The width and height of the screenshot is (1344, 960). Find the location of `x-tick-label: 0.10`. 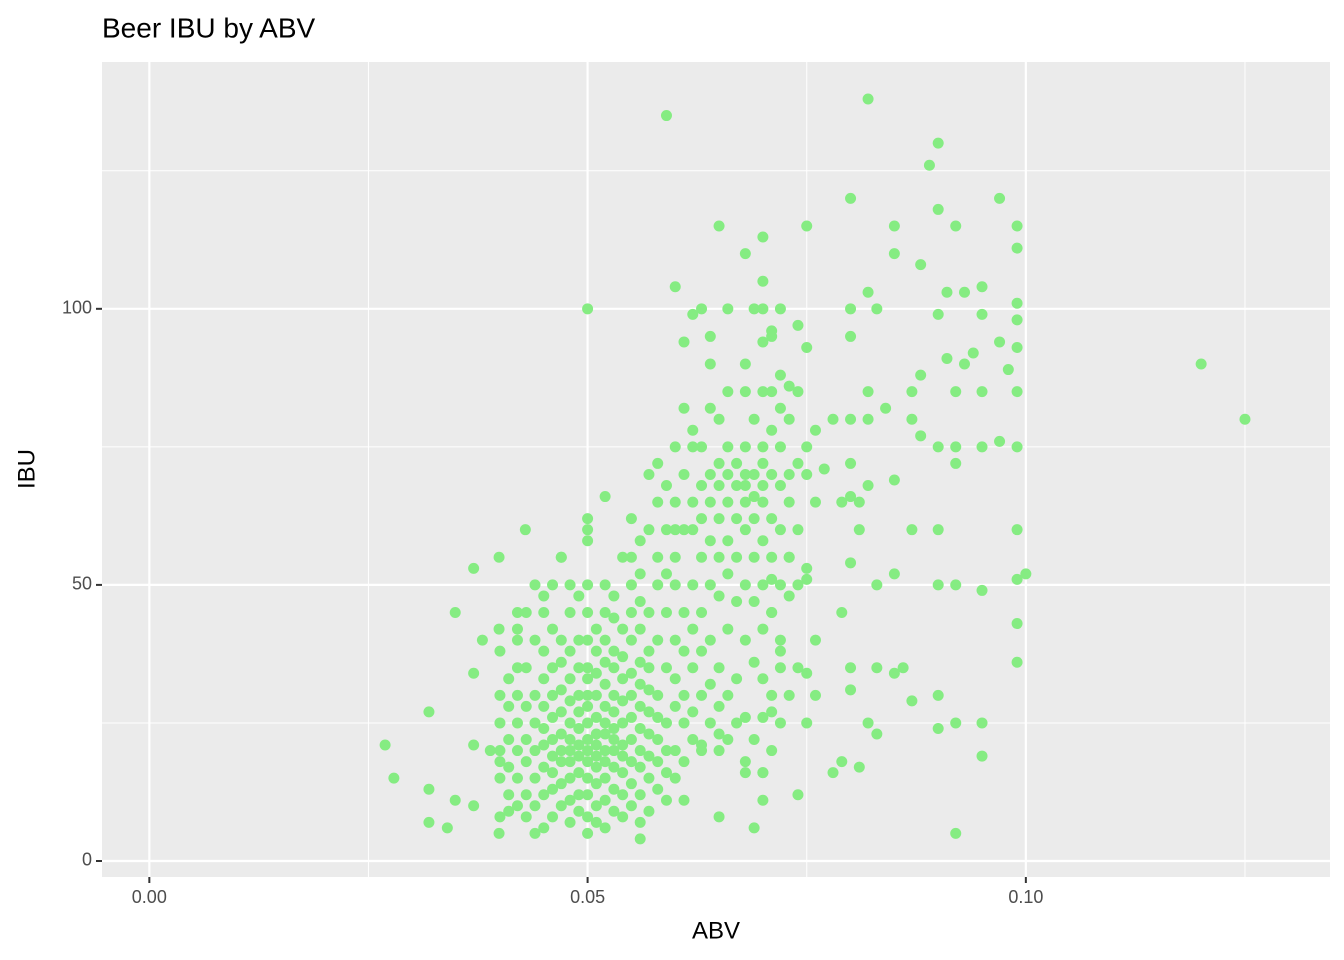

x-tick-label: 0.10 is located at coordinates (1025, 897).